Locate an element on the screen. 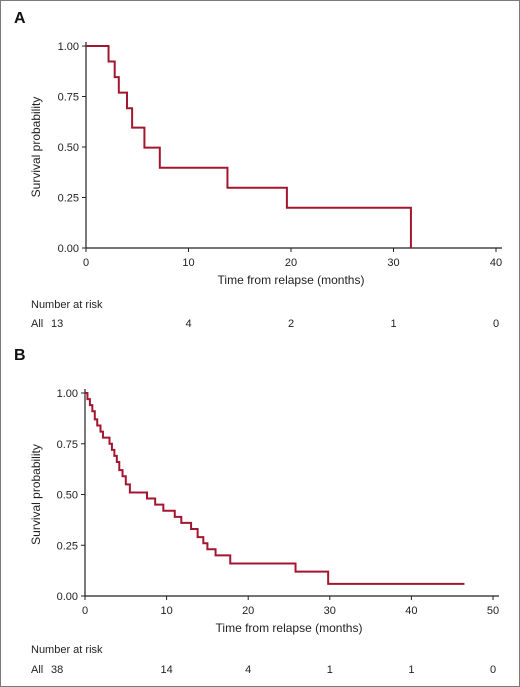 This screenshot has height=687, width=520. x-tick-label: 50 is located at coordinates (493, 611).